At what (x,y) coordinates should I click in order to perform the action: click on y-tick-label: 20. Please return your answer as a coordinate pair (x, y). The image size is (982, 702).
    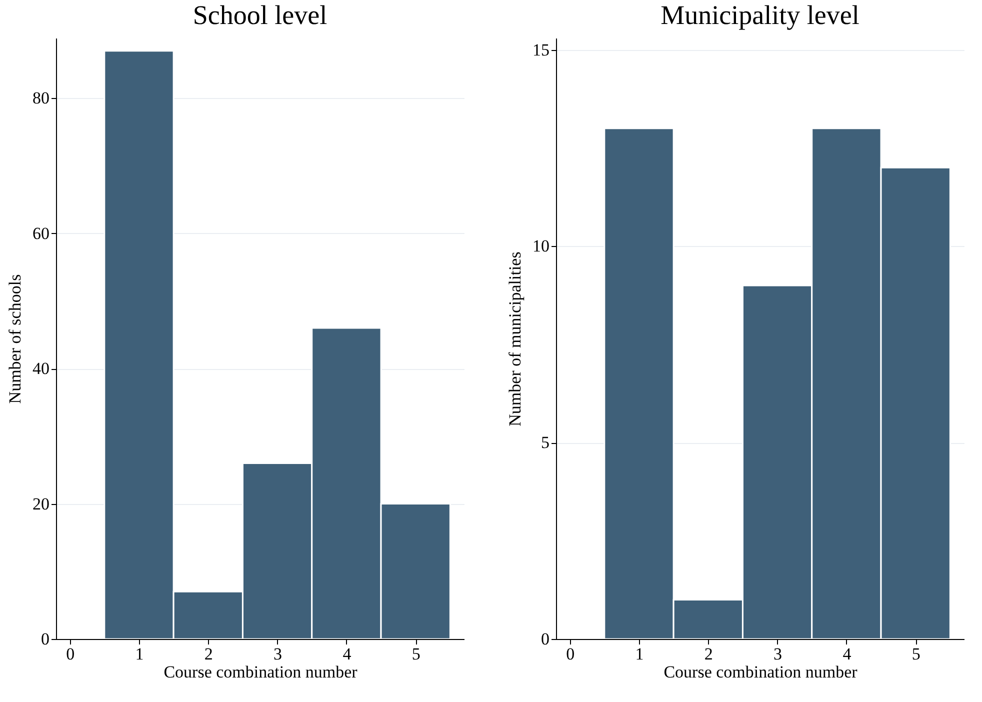
    Looking at the image, I should click on (41, 504).